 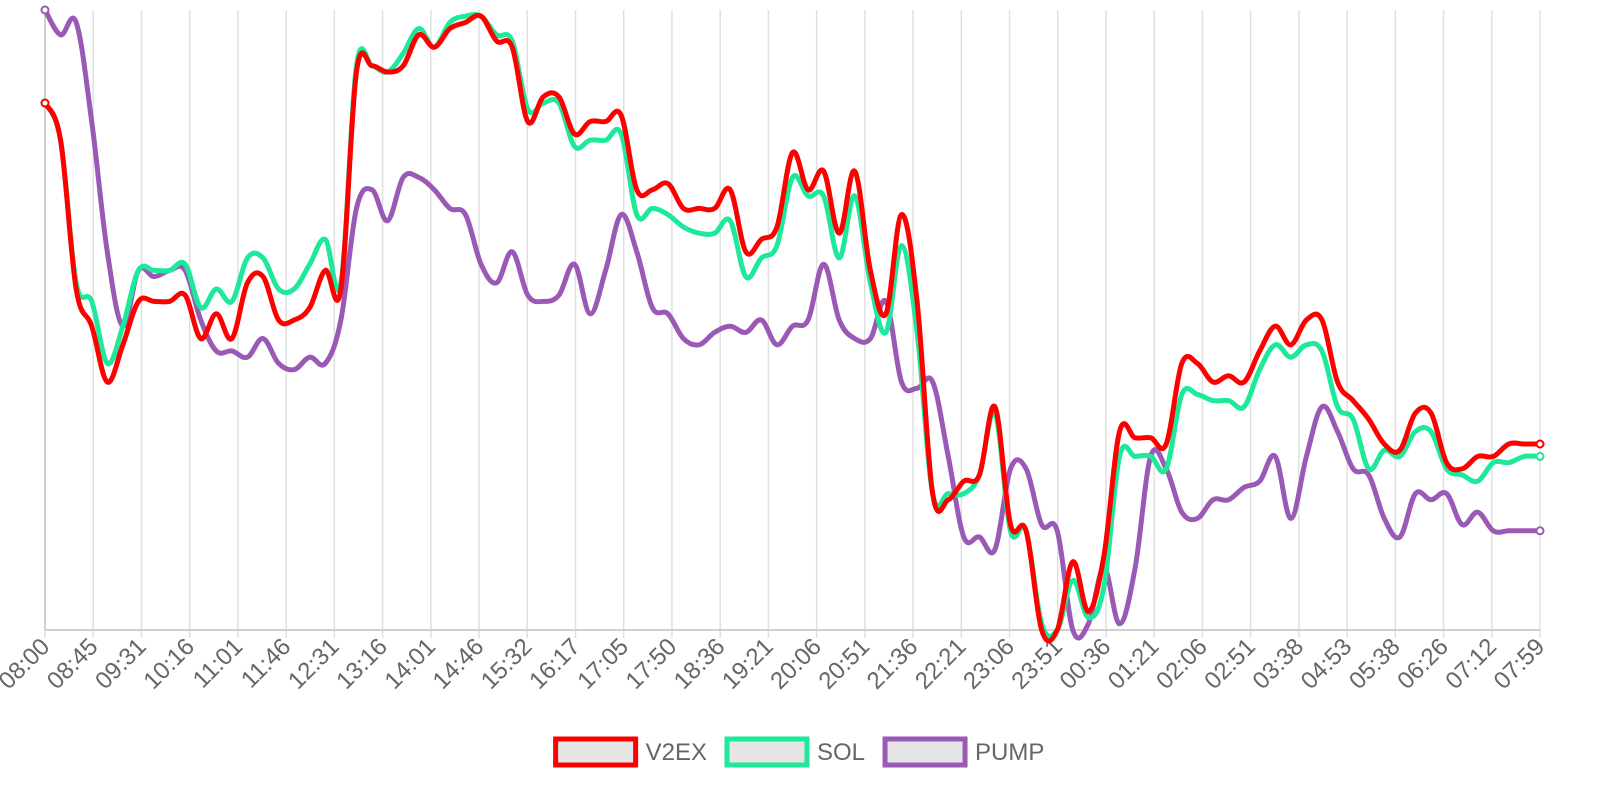 What do you see at coordinates (941, 664) in the screenshot?
I see `x-tick-label-19: 22:21` at bounding box center [941, 664].